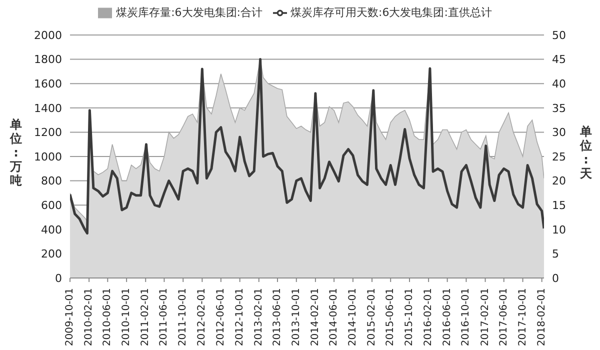 The image size is (600, 350). I want to click on legend-label: 煤炭库存量:6大发电集团:合计, so click(189, 12).